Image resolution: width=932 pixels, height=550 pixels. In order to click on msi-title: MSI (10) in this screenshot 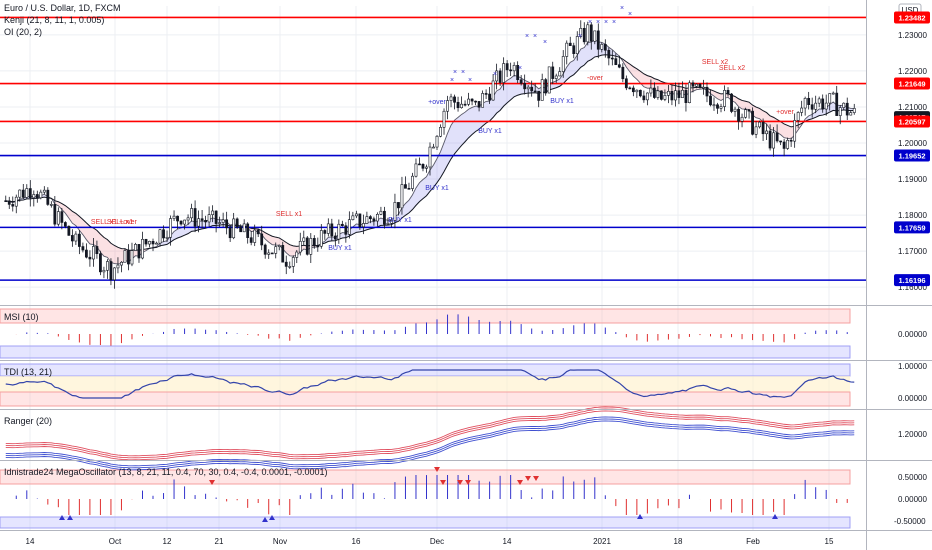, I will do `click(21, 317)`.